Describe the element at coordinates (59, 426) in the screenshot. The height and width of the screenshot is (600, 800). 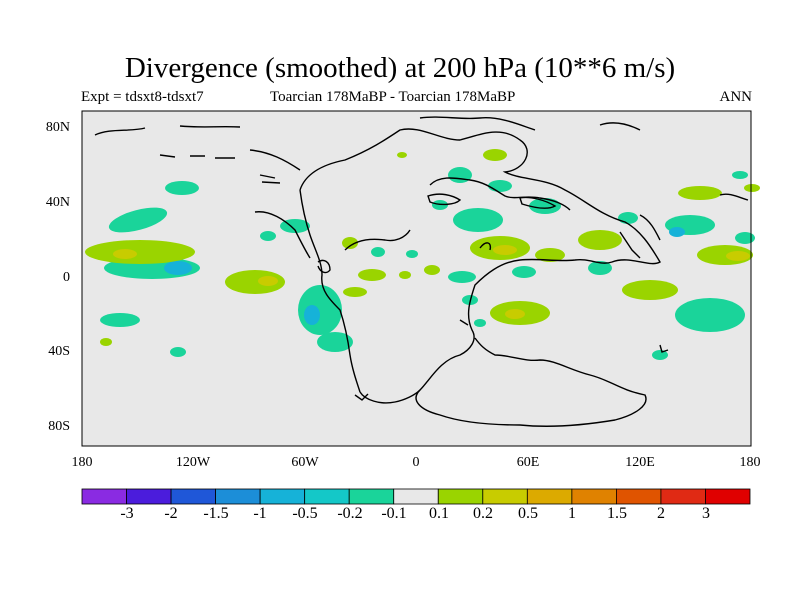
I see `lat-tick-80s: 80S` at that location.